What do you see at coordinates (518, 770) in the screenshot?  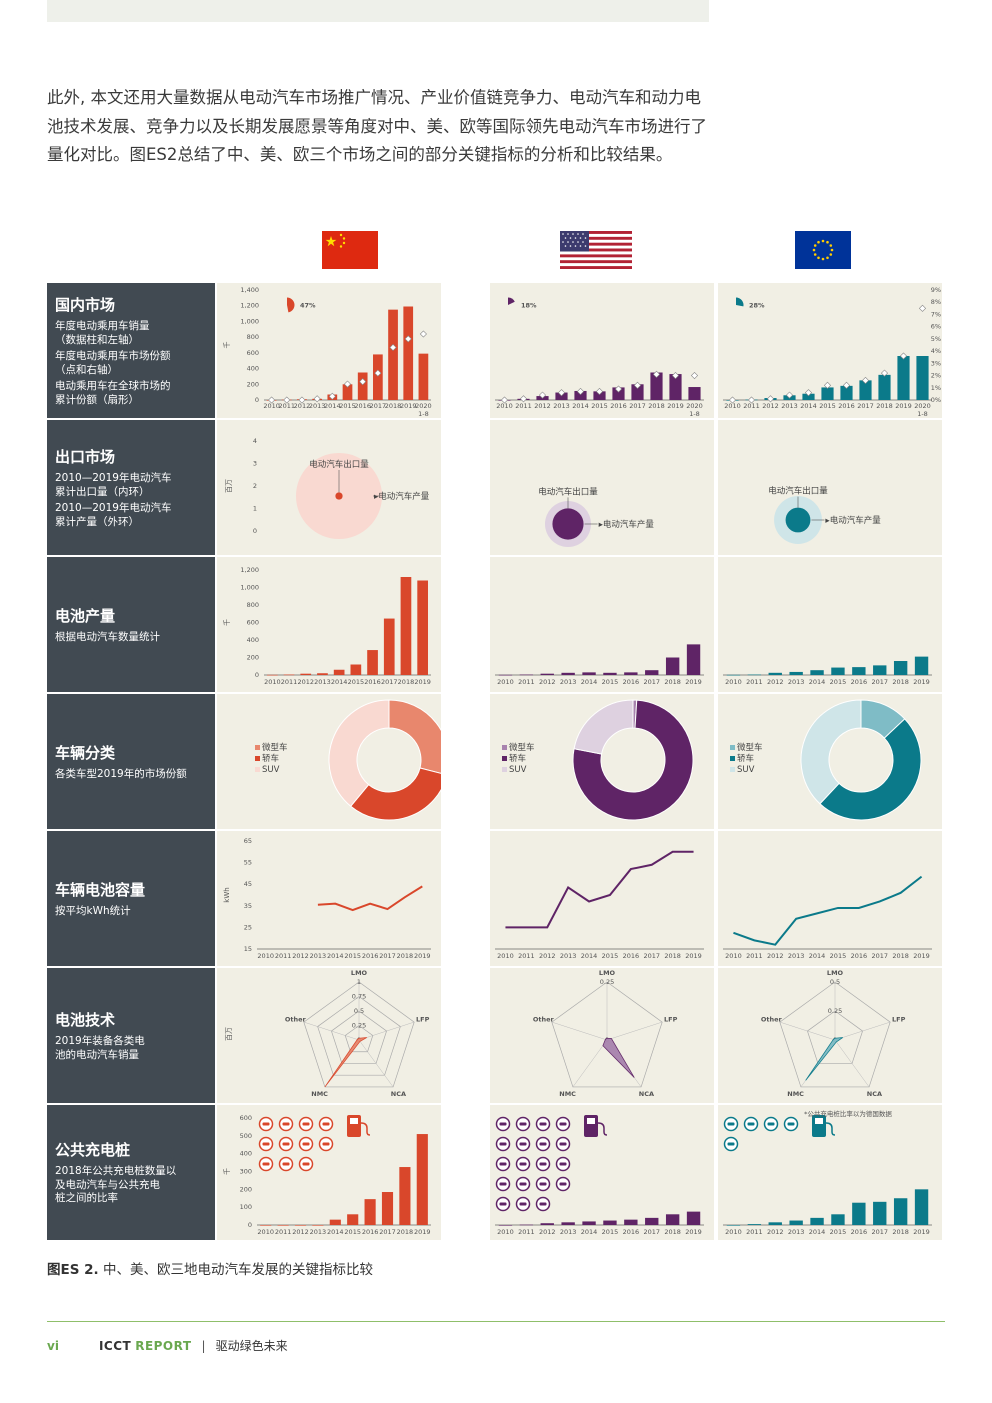 I see `legend-label: SUV` at bounding box center [518, 770].